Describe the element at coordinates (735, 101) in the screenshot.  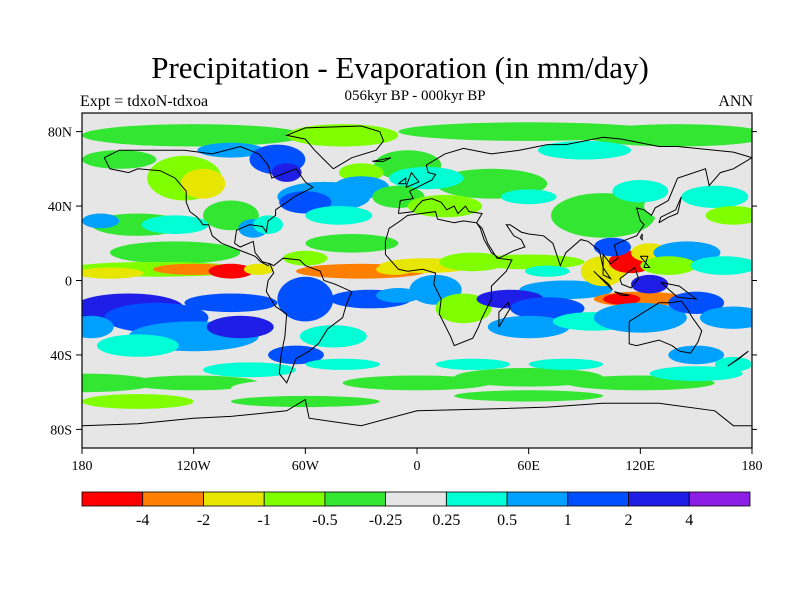
I see `season-label: ANN` at that location.